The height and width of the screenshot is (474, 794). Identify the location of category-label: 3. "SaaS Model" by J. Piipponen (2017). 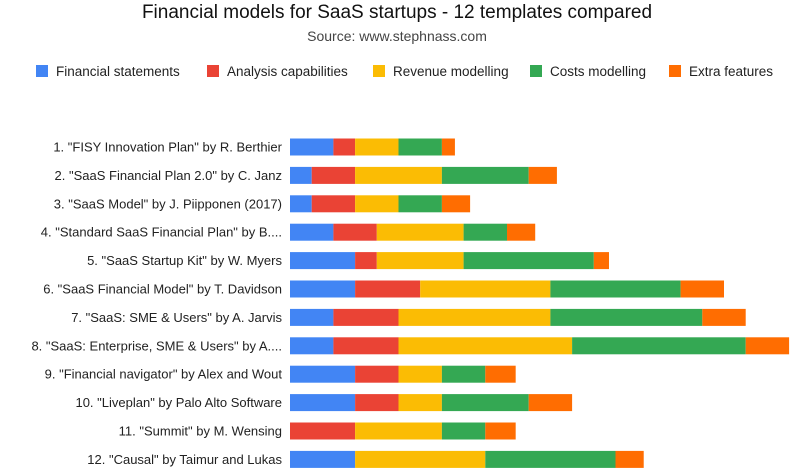
(168, 203).